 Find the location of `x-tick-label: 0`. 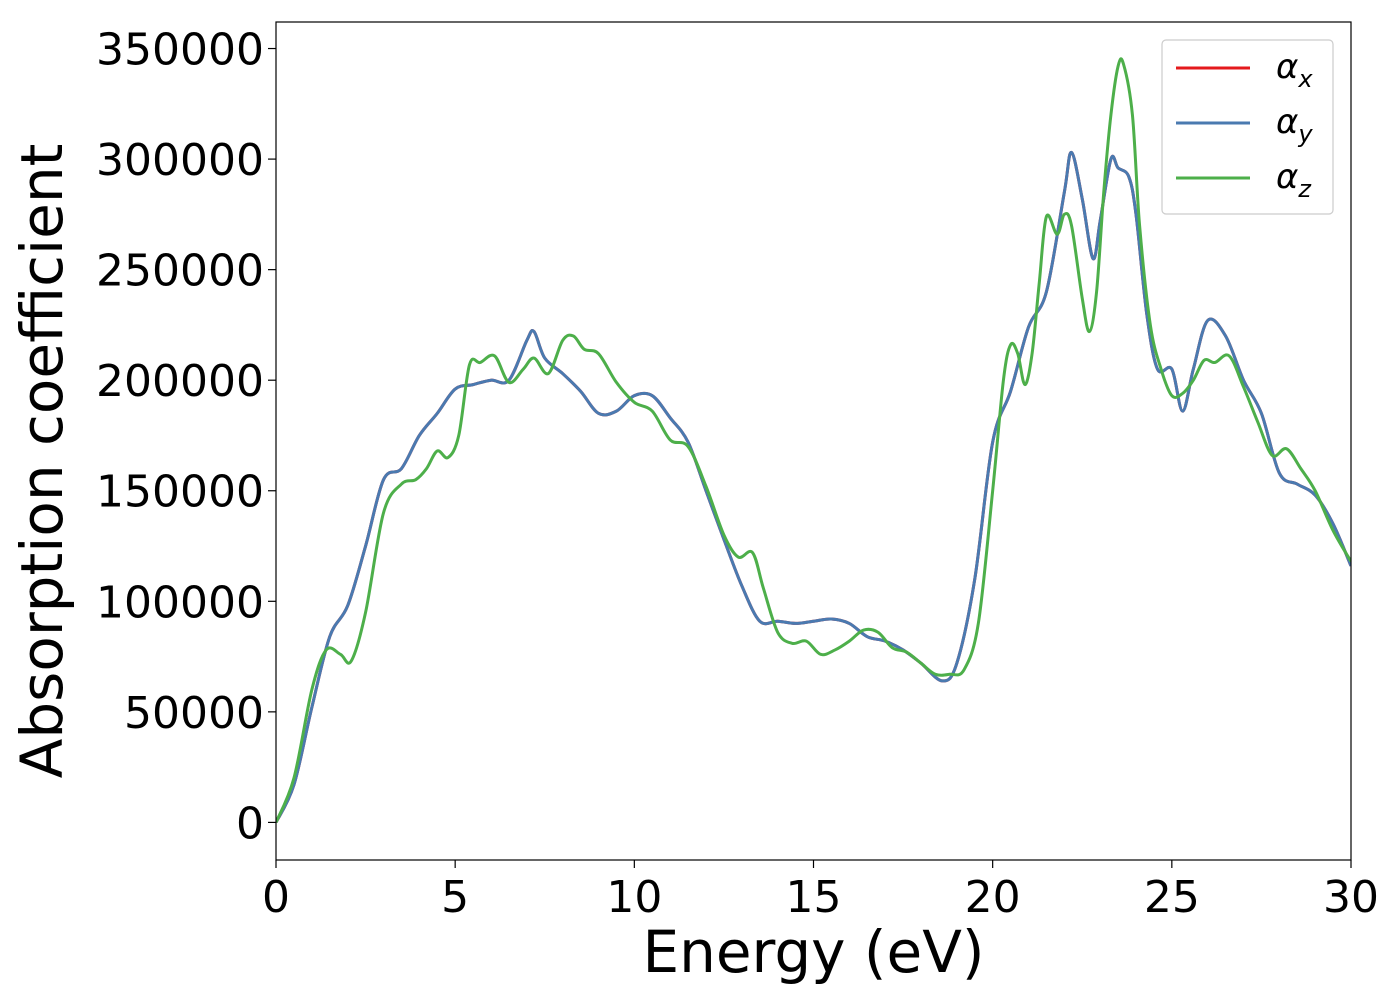

x-tick-label: 0 is located at coordinates (276, 897).